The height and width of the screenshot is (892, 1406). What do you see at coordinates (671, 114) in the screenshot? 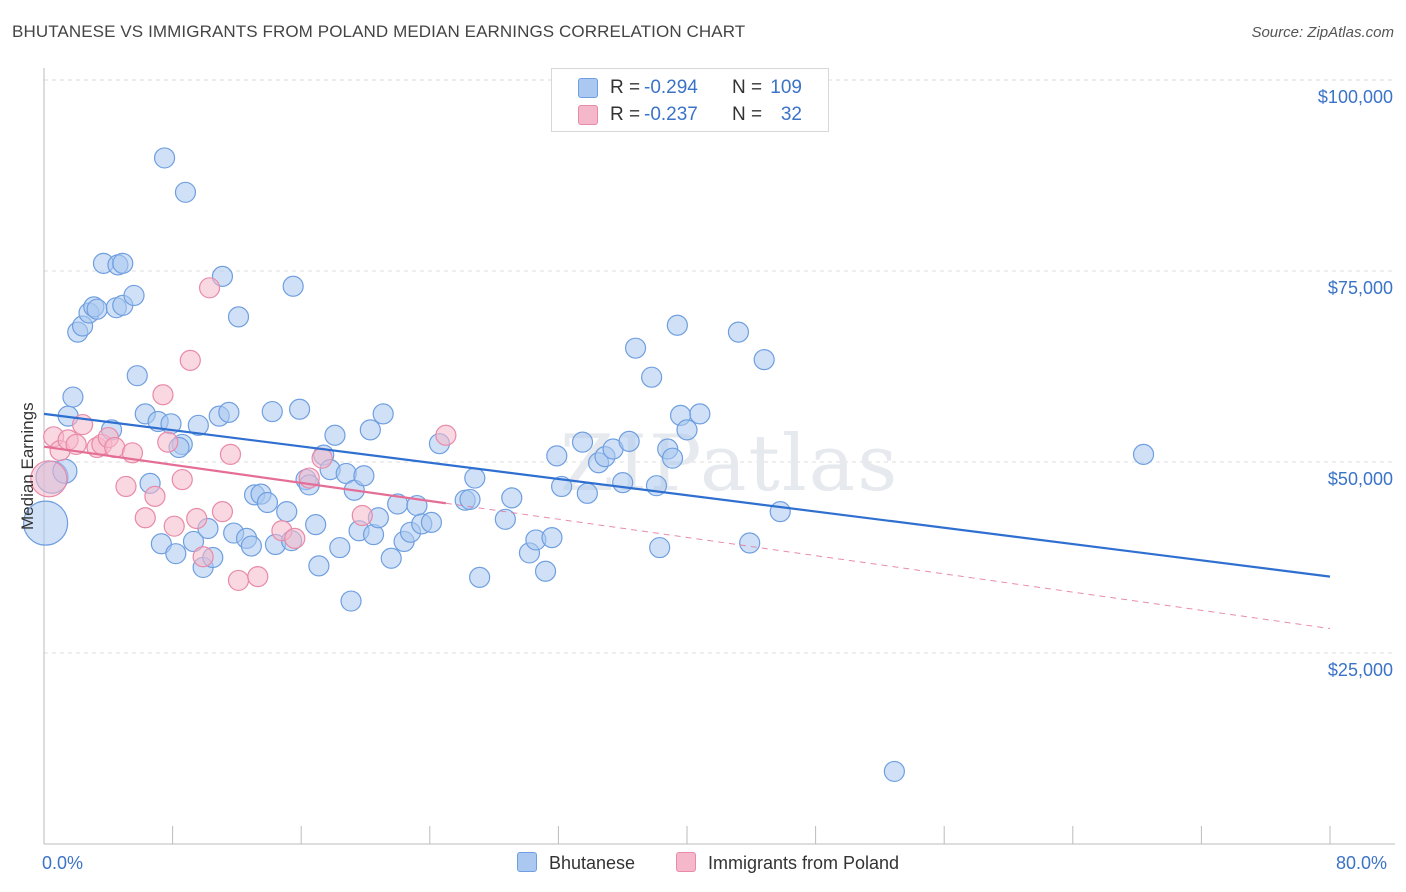
I see `legend-r-value: -0.237` at bounding box center [671, 114].